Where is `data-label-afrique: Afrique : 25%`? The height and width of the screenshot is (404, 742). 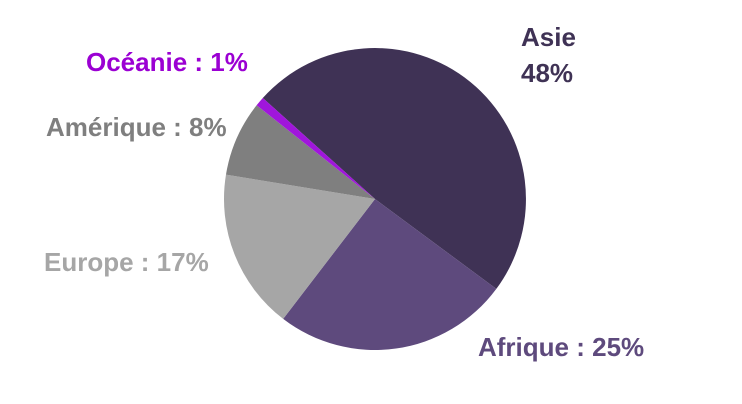 data-label-afrique: Afrique : 25% is located at coordinates (561, 347).